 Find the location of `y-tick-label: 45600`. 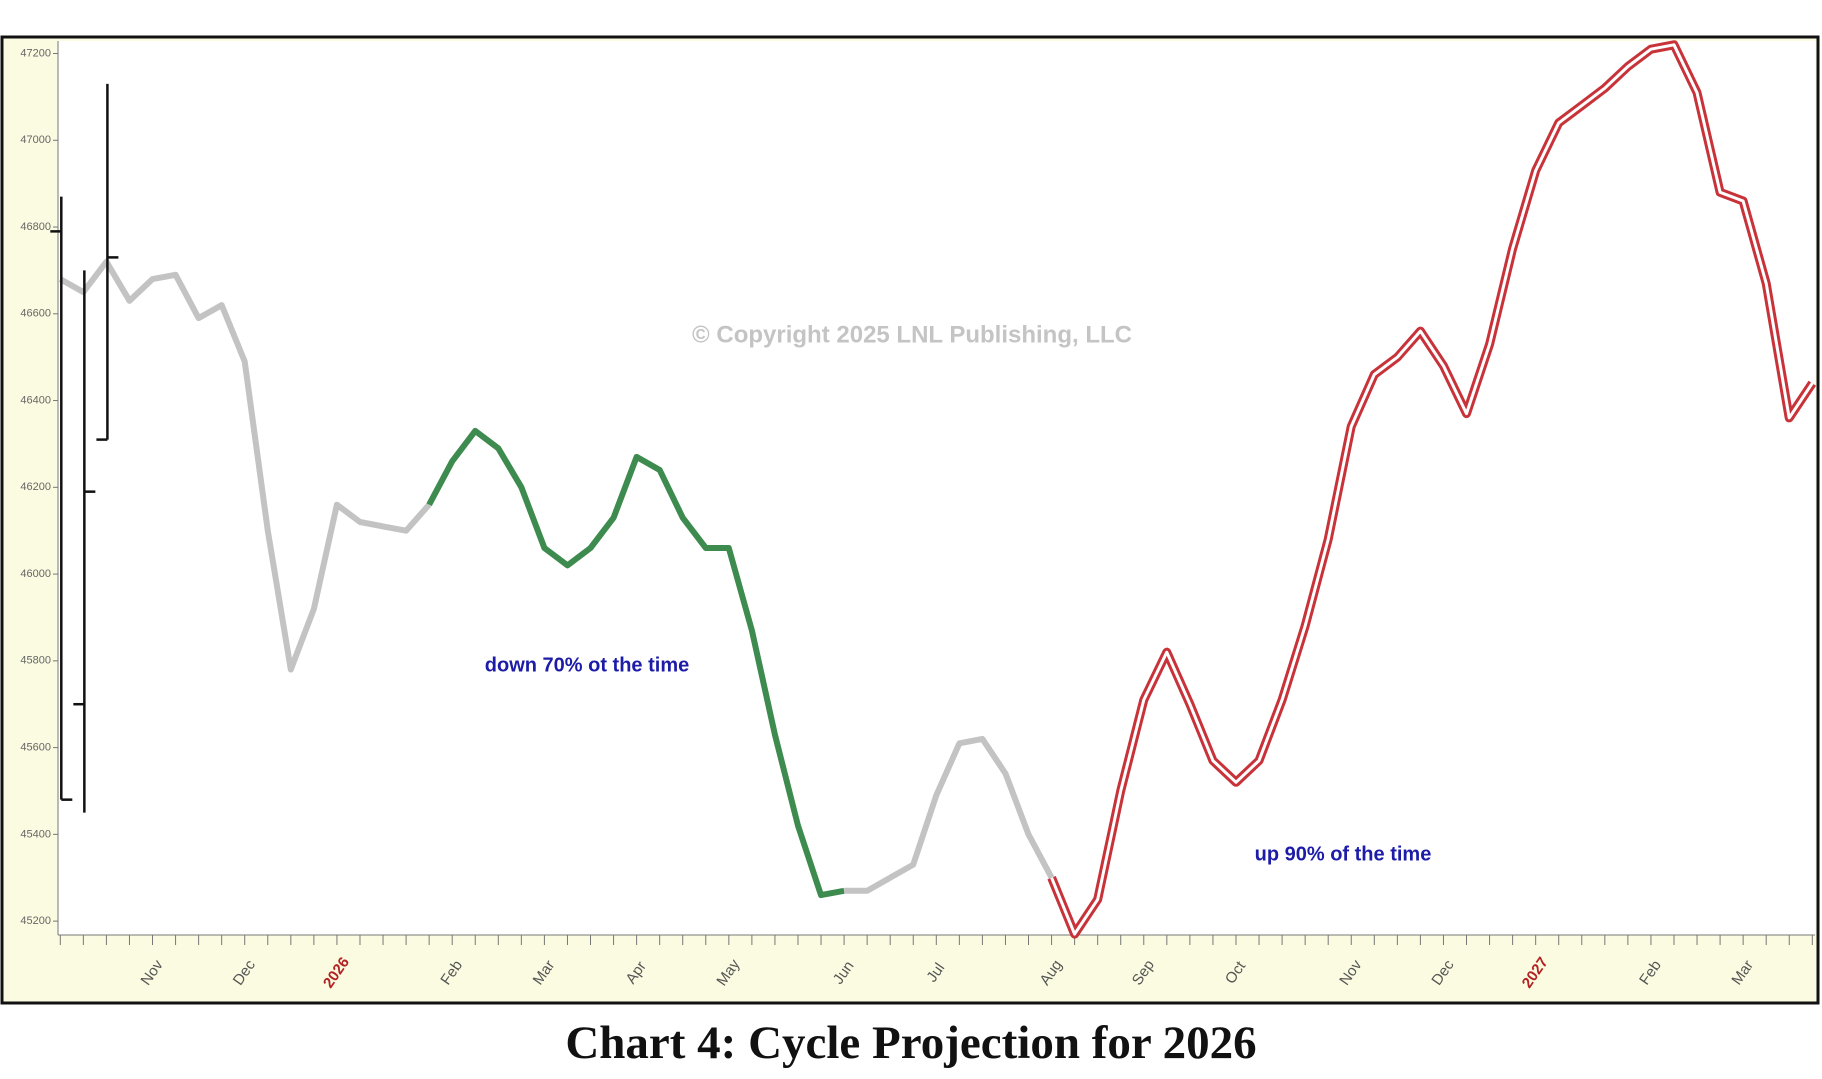

y-tick-label: 45600 is located at coordinates (35, 748).